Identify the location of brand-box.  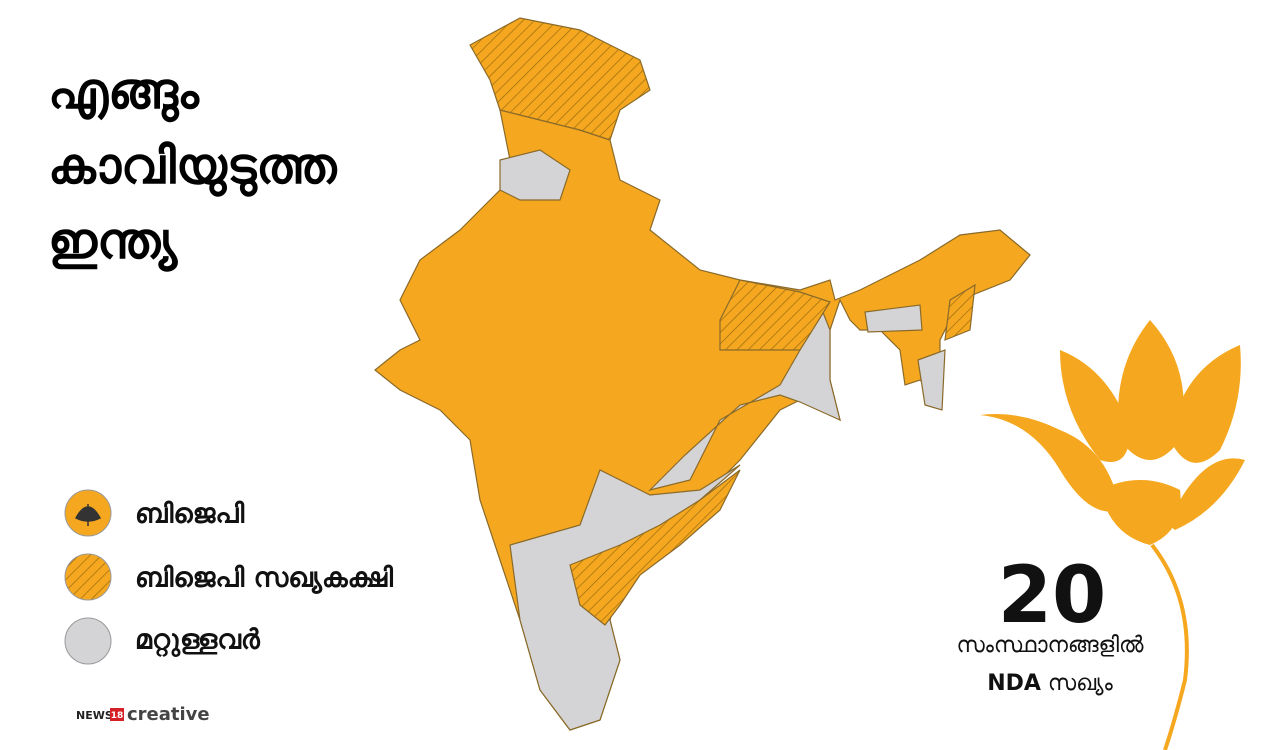
(117, 714).